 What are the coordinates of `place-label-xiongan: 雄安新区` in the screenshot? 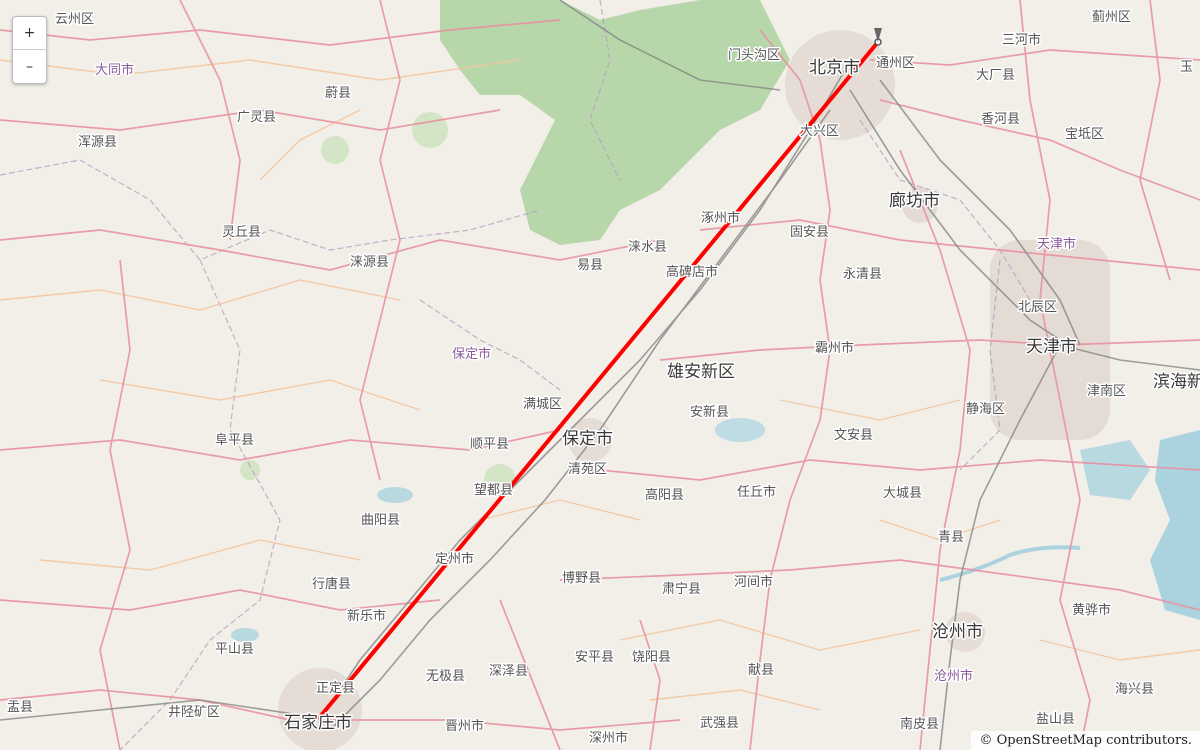 It's located at (701, 372).